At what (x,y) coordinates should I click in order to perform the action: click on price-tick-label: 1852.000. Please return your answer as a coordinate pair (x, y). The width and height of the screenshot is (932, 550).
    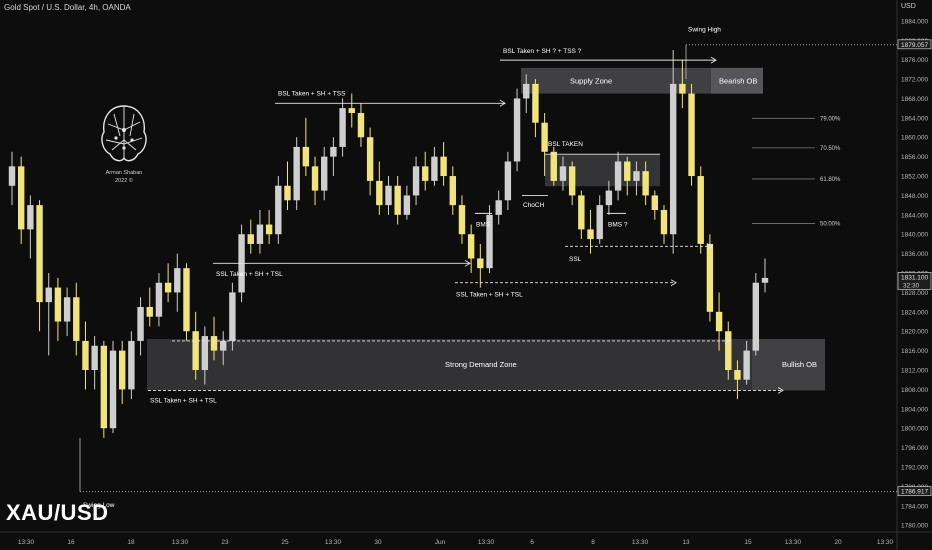
    Looking at the image, I should click on (914, 177).